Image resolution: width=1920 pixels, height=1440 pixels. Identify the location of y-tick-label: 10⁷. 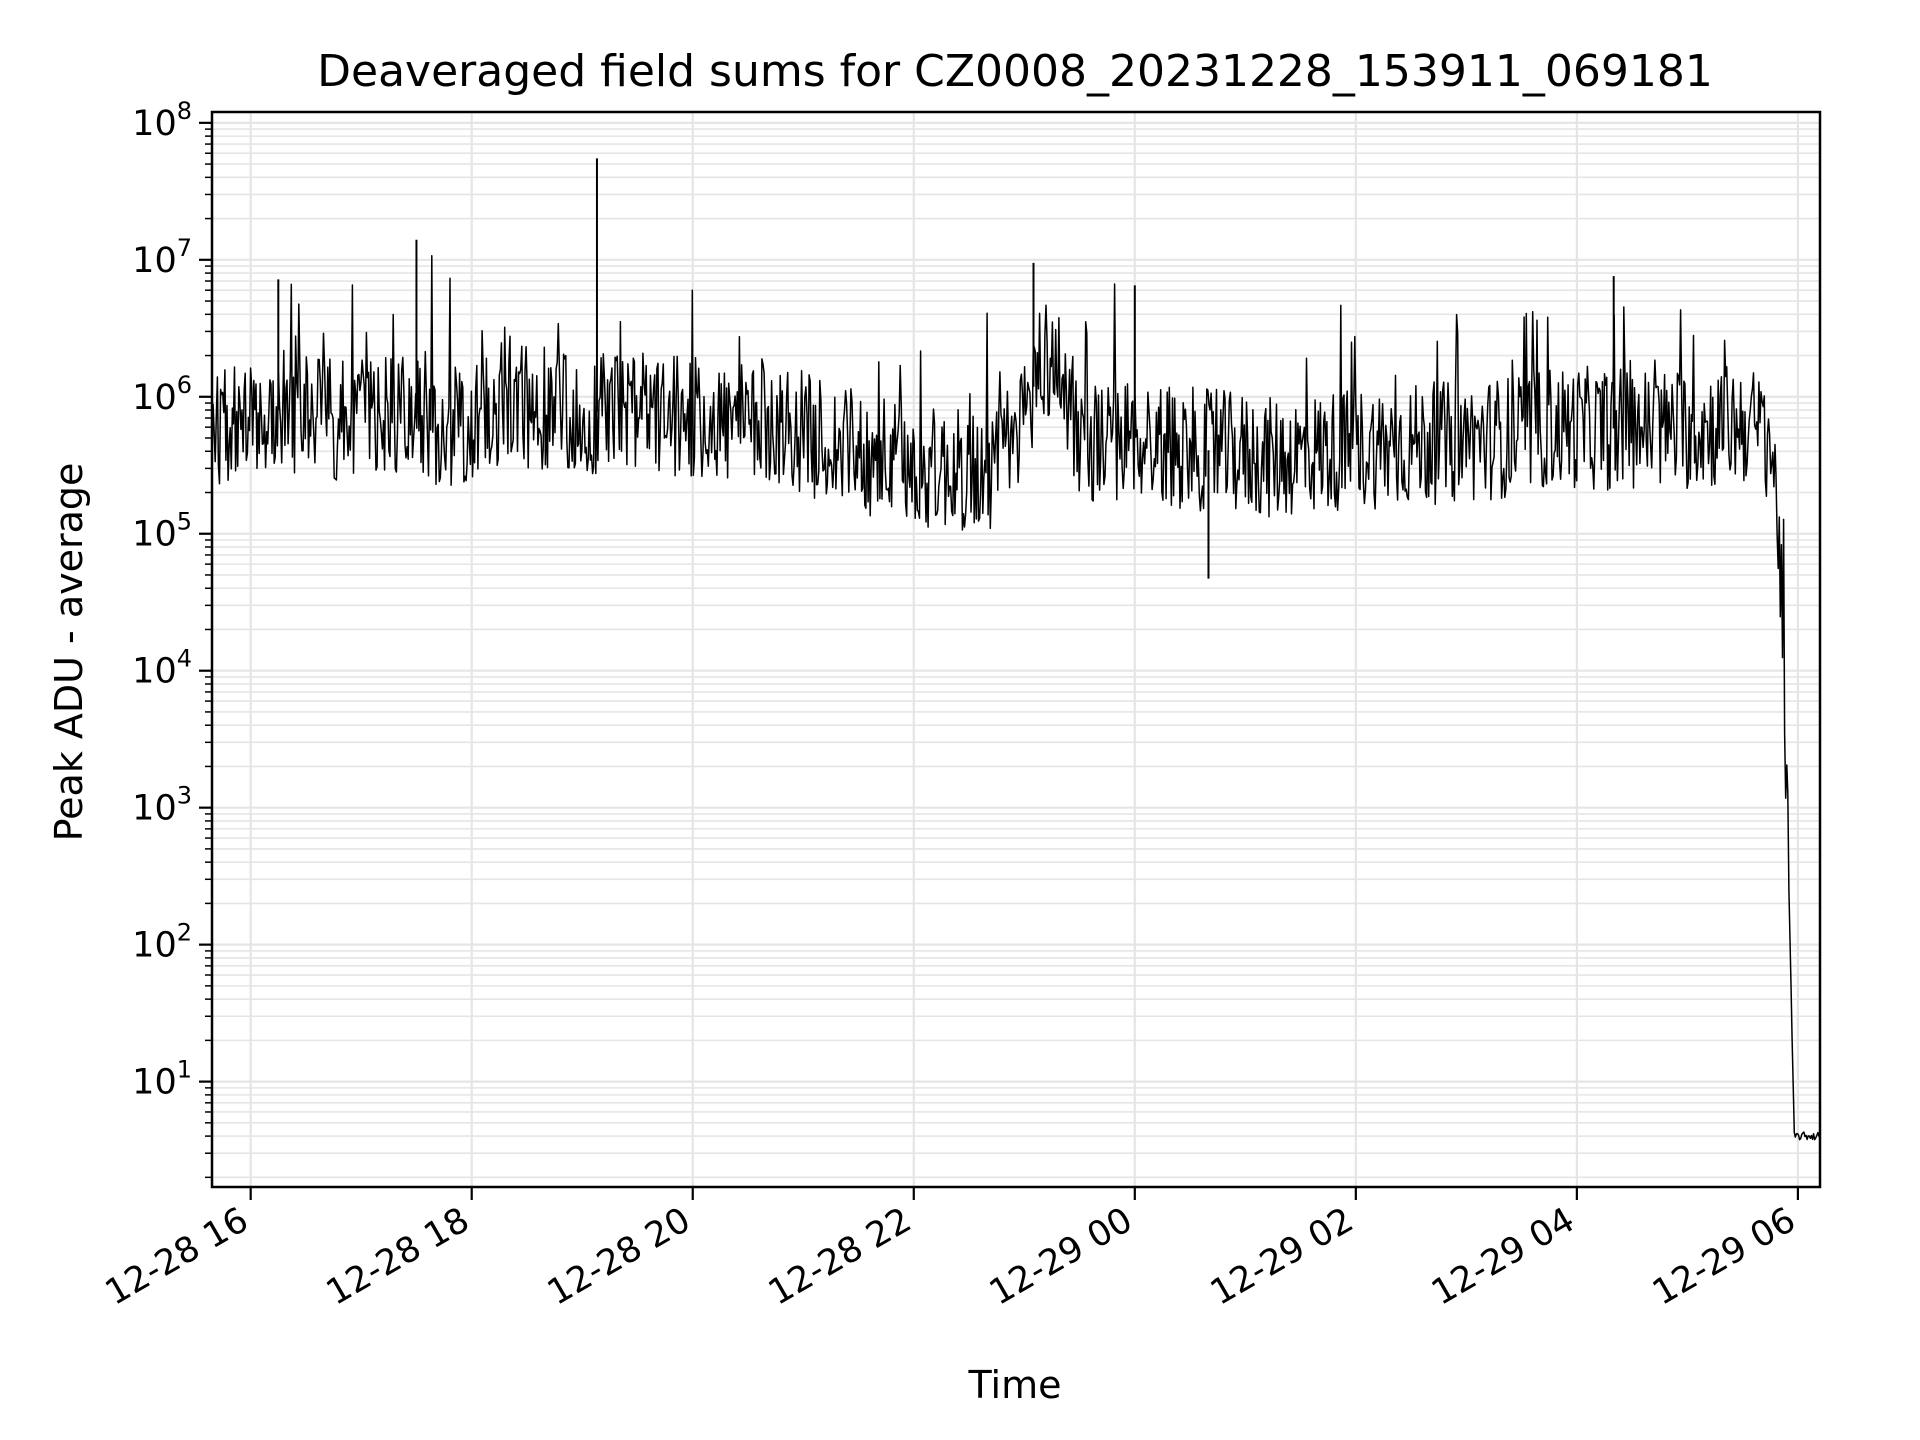
(162, 257).